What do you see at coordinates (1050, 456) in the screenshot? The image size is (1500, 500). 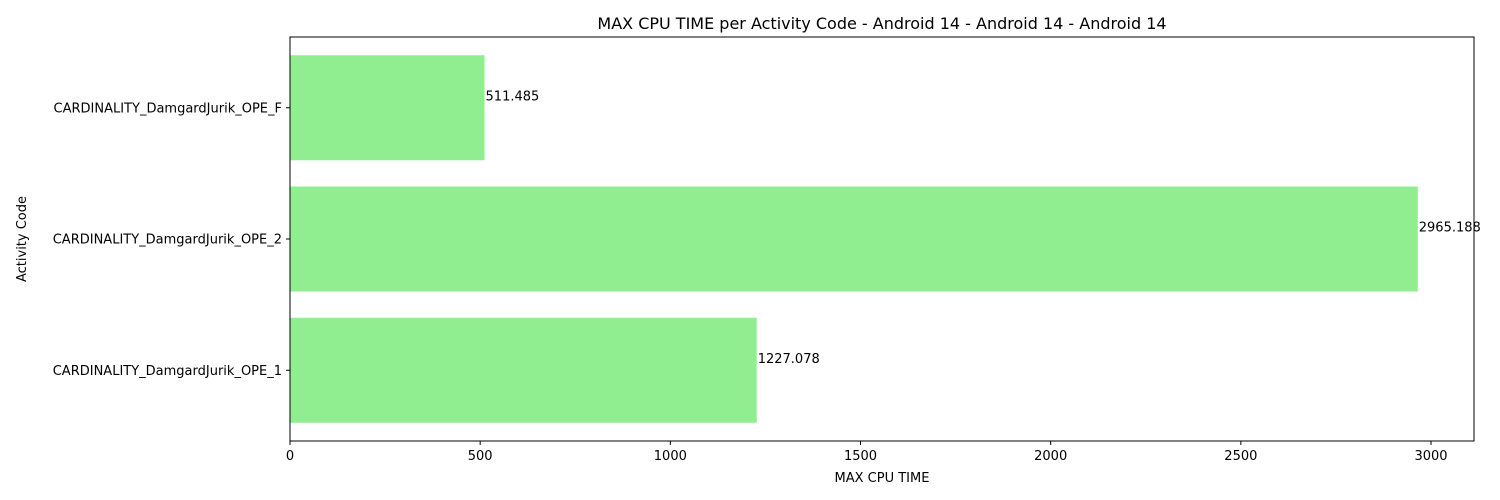 I see `x-tick-label: 2000` at bounding box center [1050, 456].